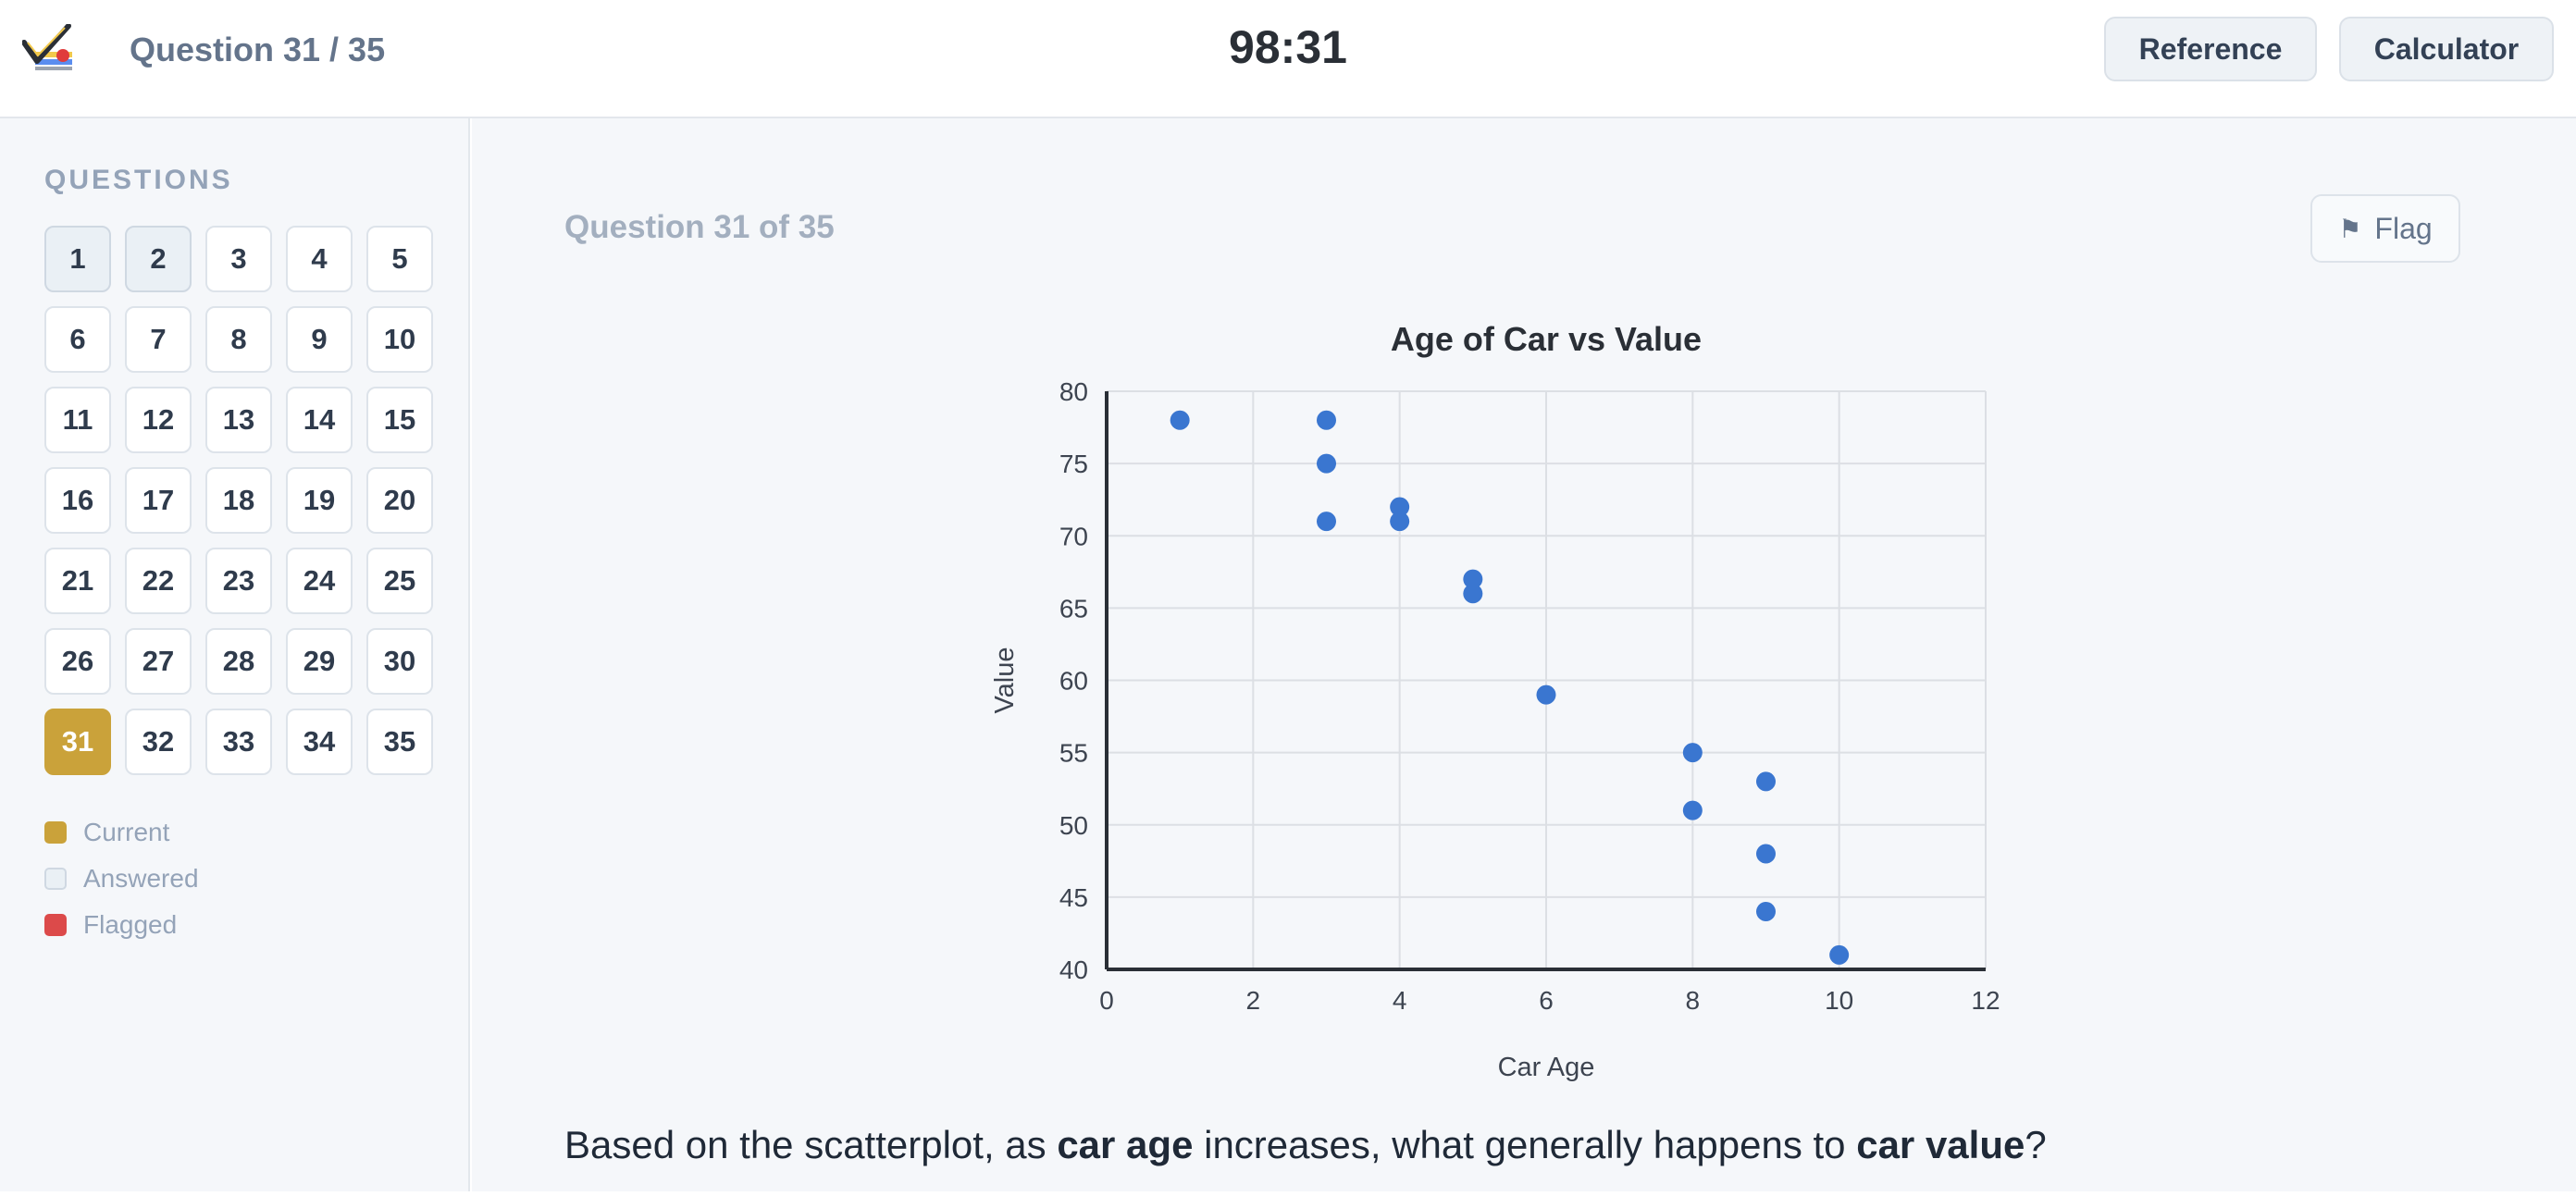 The width and height of the screenshot is (2576, 1196). I want to click on question-button-14: 14, so click(320, 420).